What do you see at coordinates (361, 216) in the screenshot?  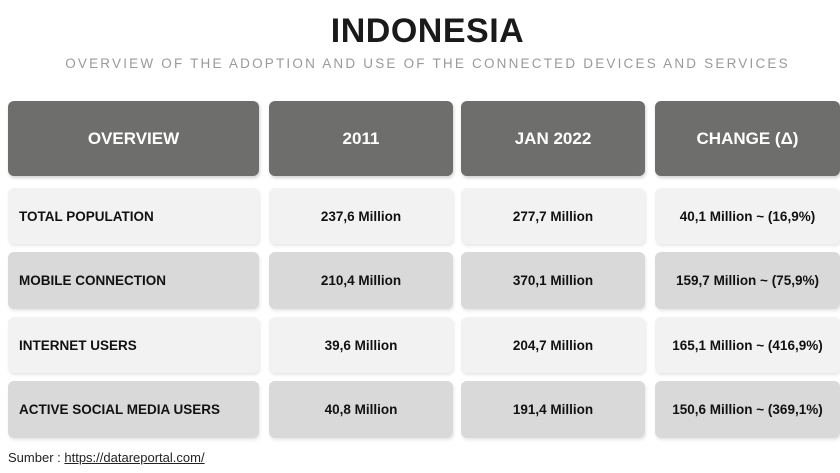 I see `cell-total-population-2011: 237,6 Million` at bounding box center [361, 216].